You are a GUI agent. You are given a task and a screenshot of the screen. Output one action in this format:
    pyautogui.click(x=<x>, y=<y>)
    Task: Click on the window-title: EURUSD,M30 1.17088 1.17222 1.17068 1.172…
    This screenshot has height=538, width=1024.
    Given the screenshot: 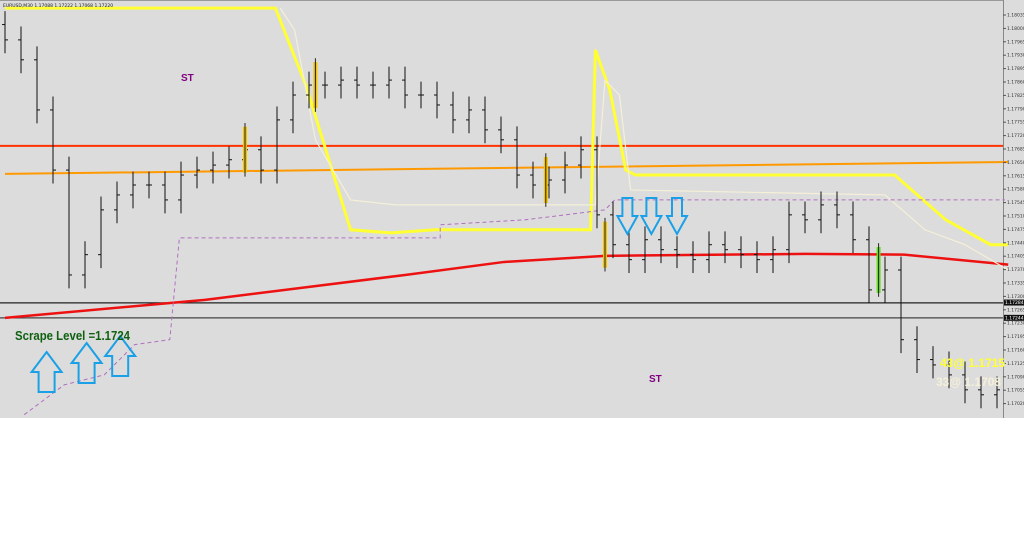 What is the action you would take?
    pyautogui.click(x=58, y=6)
    